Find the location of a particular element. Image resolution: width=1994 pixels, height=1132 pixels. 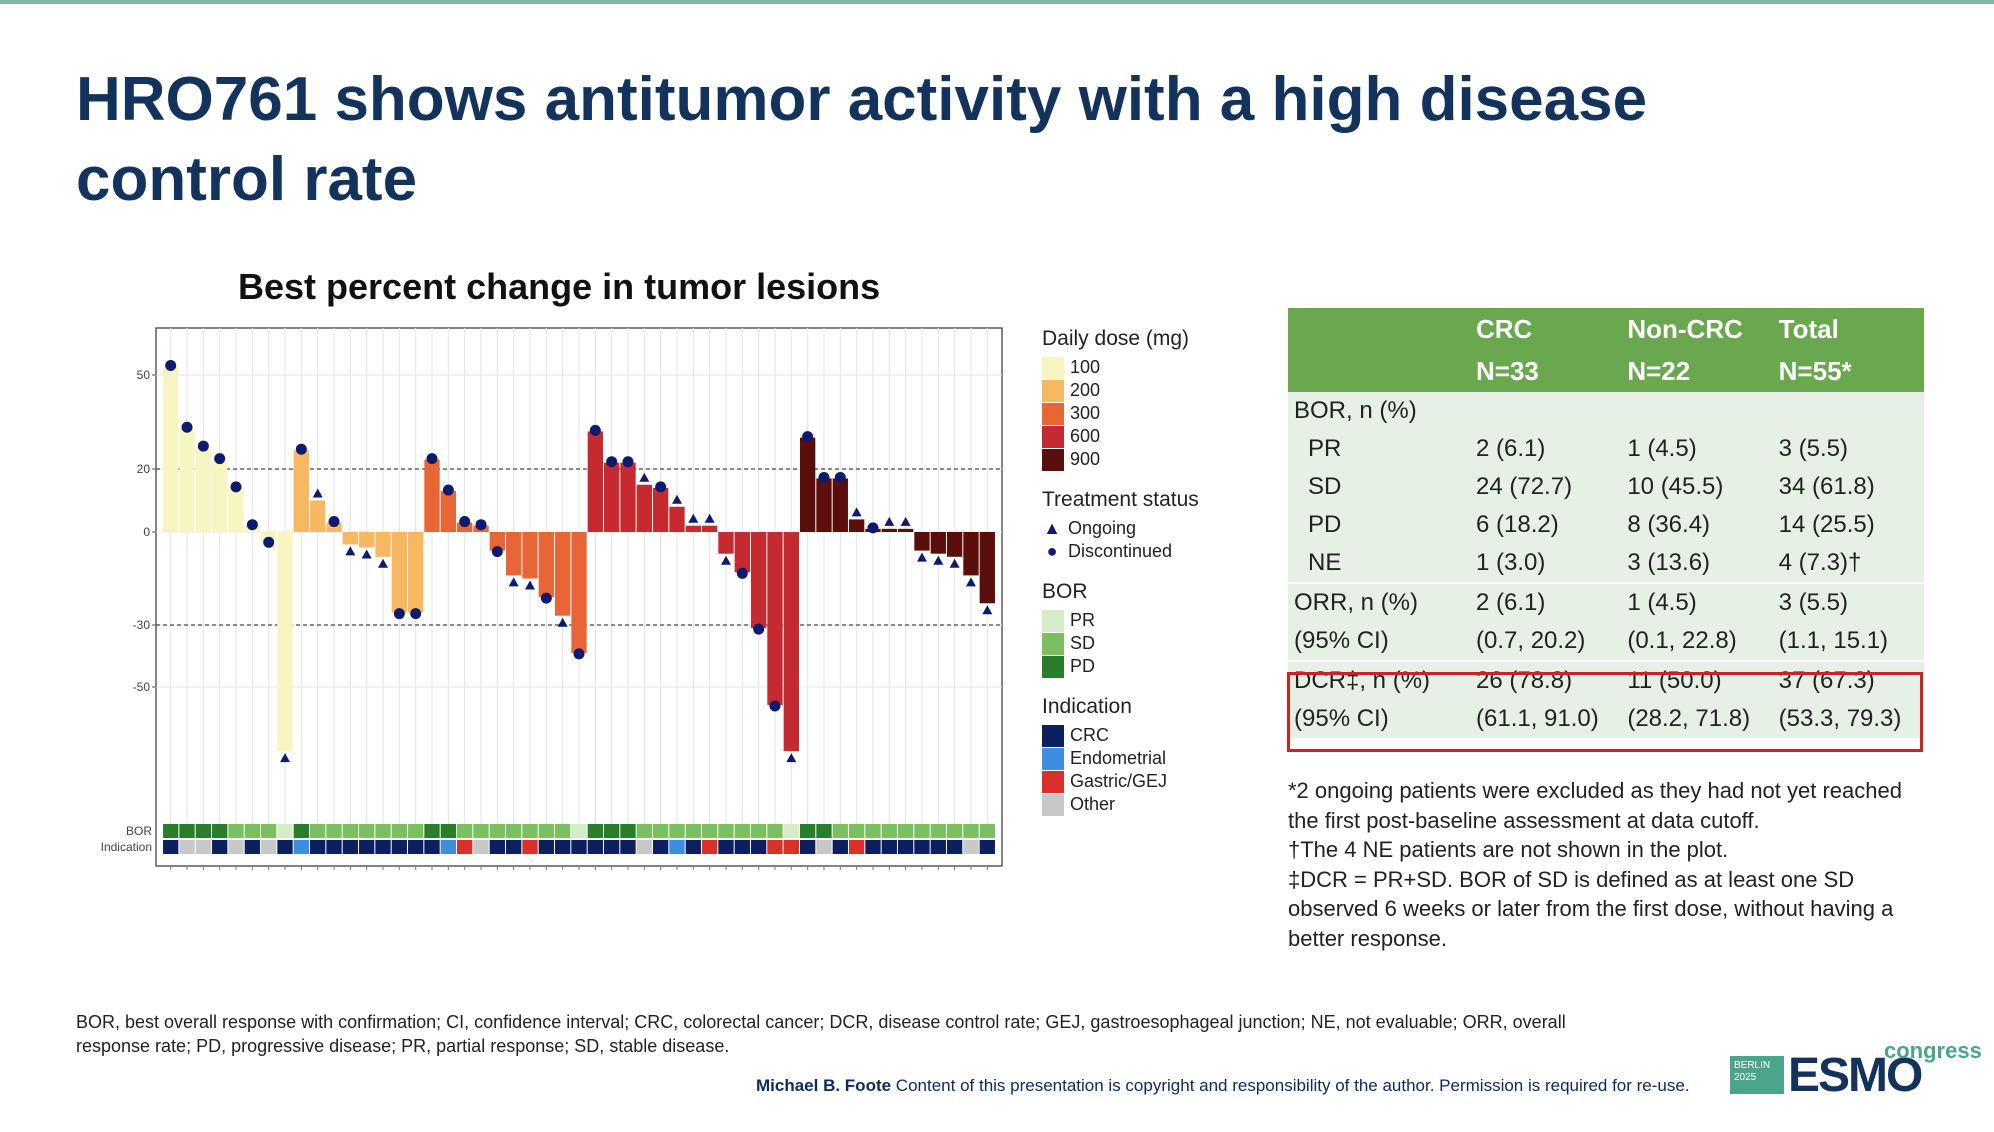

legend-item-discontinued: ● Discontinued is located at coordinates (1120, 551).